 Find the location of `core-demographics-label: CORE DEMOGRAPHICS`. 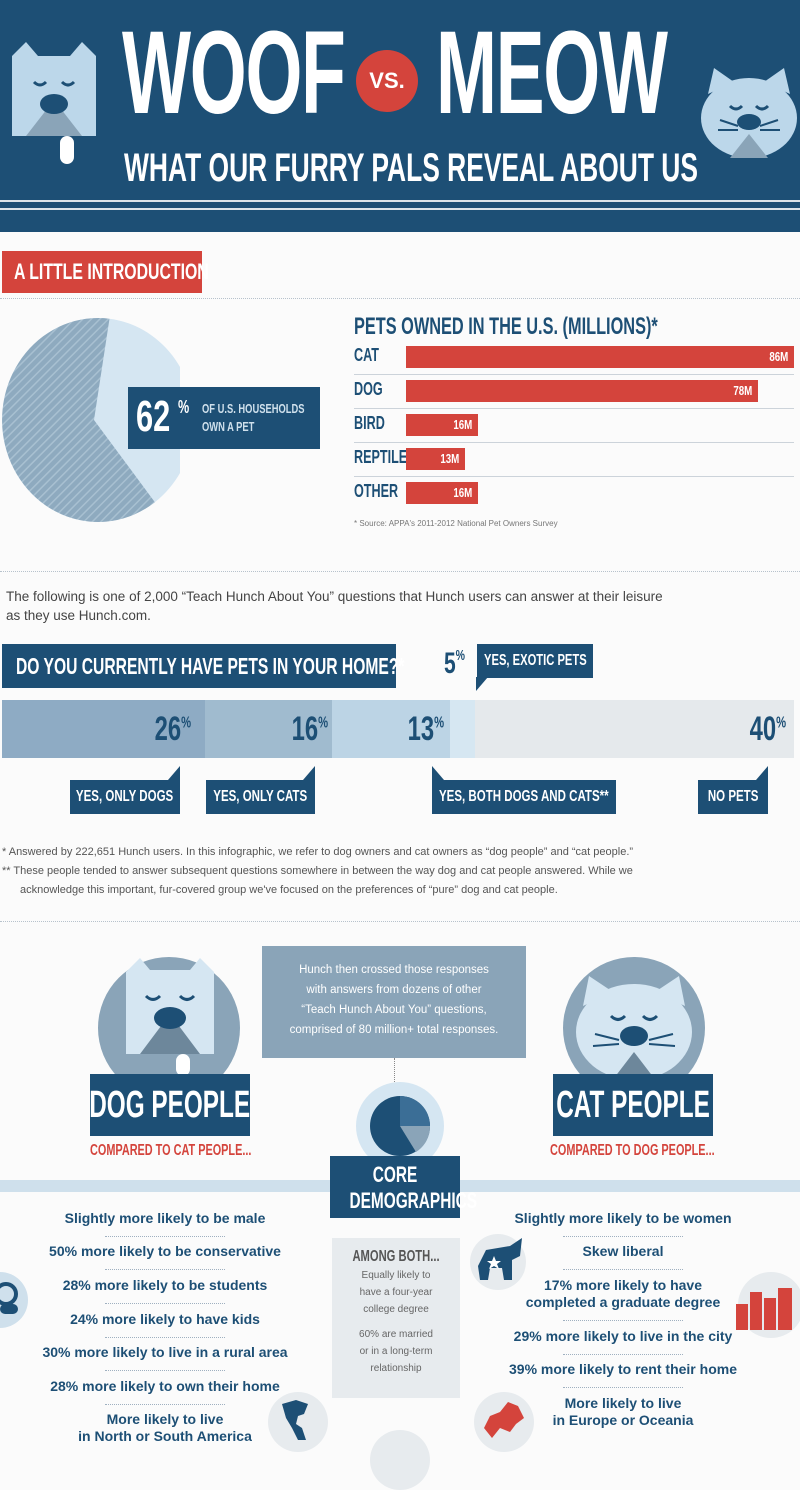

core-demographics-label: CORE DEMOGRAPHICS is located at coordinates (403, 1187).